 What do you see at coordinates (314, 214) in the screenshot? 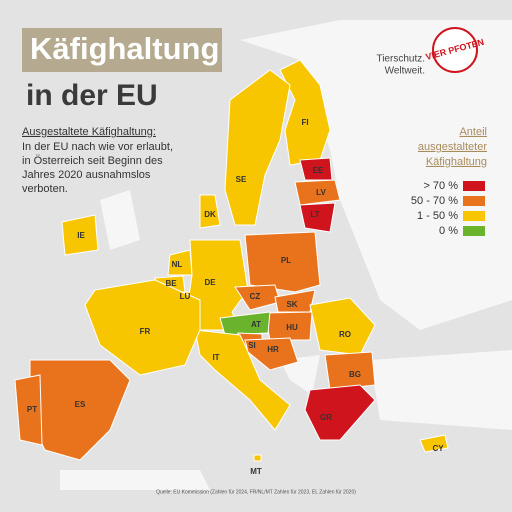
I see `country-label: LT` at bounding box center [314, 214].